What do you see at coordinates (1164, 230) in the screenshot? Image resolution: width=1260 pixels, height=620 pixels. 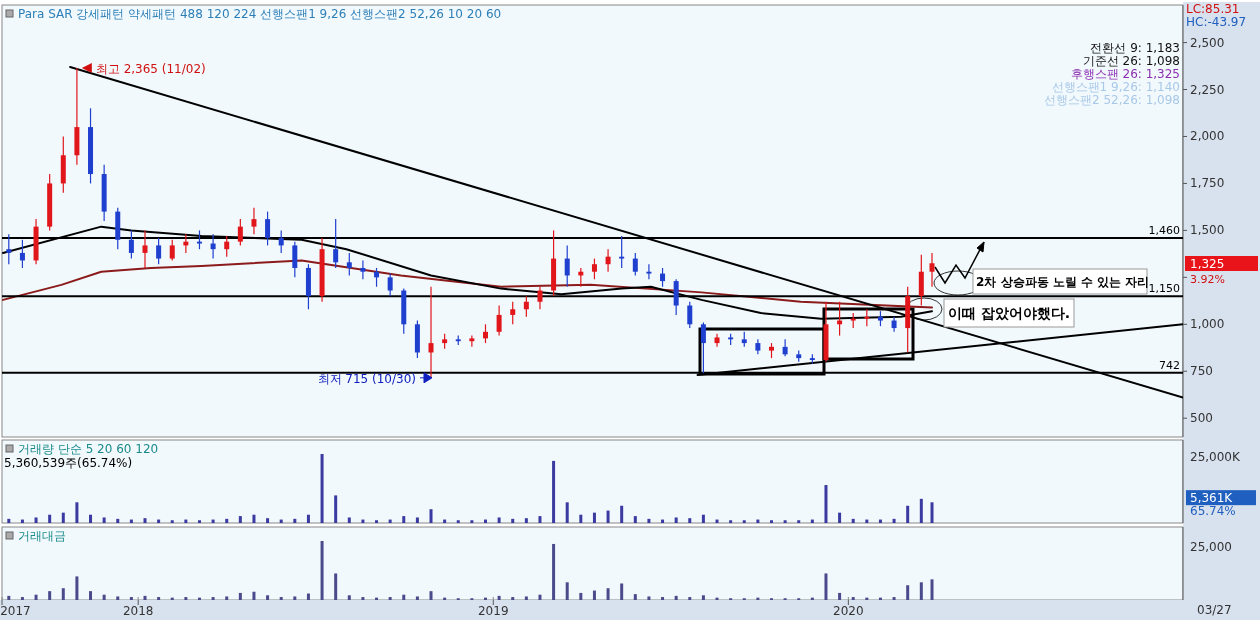 I see `ref-line-label: 1,460` at bounding box center [1164, 230].